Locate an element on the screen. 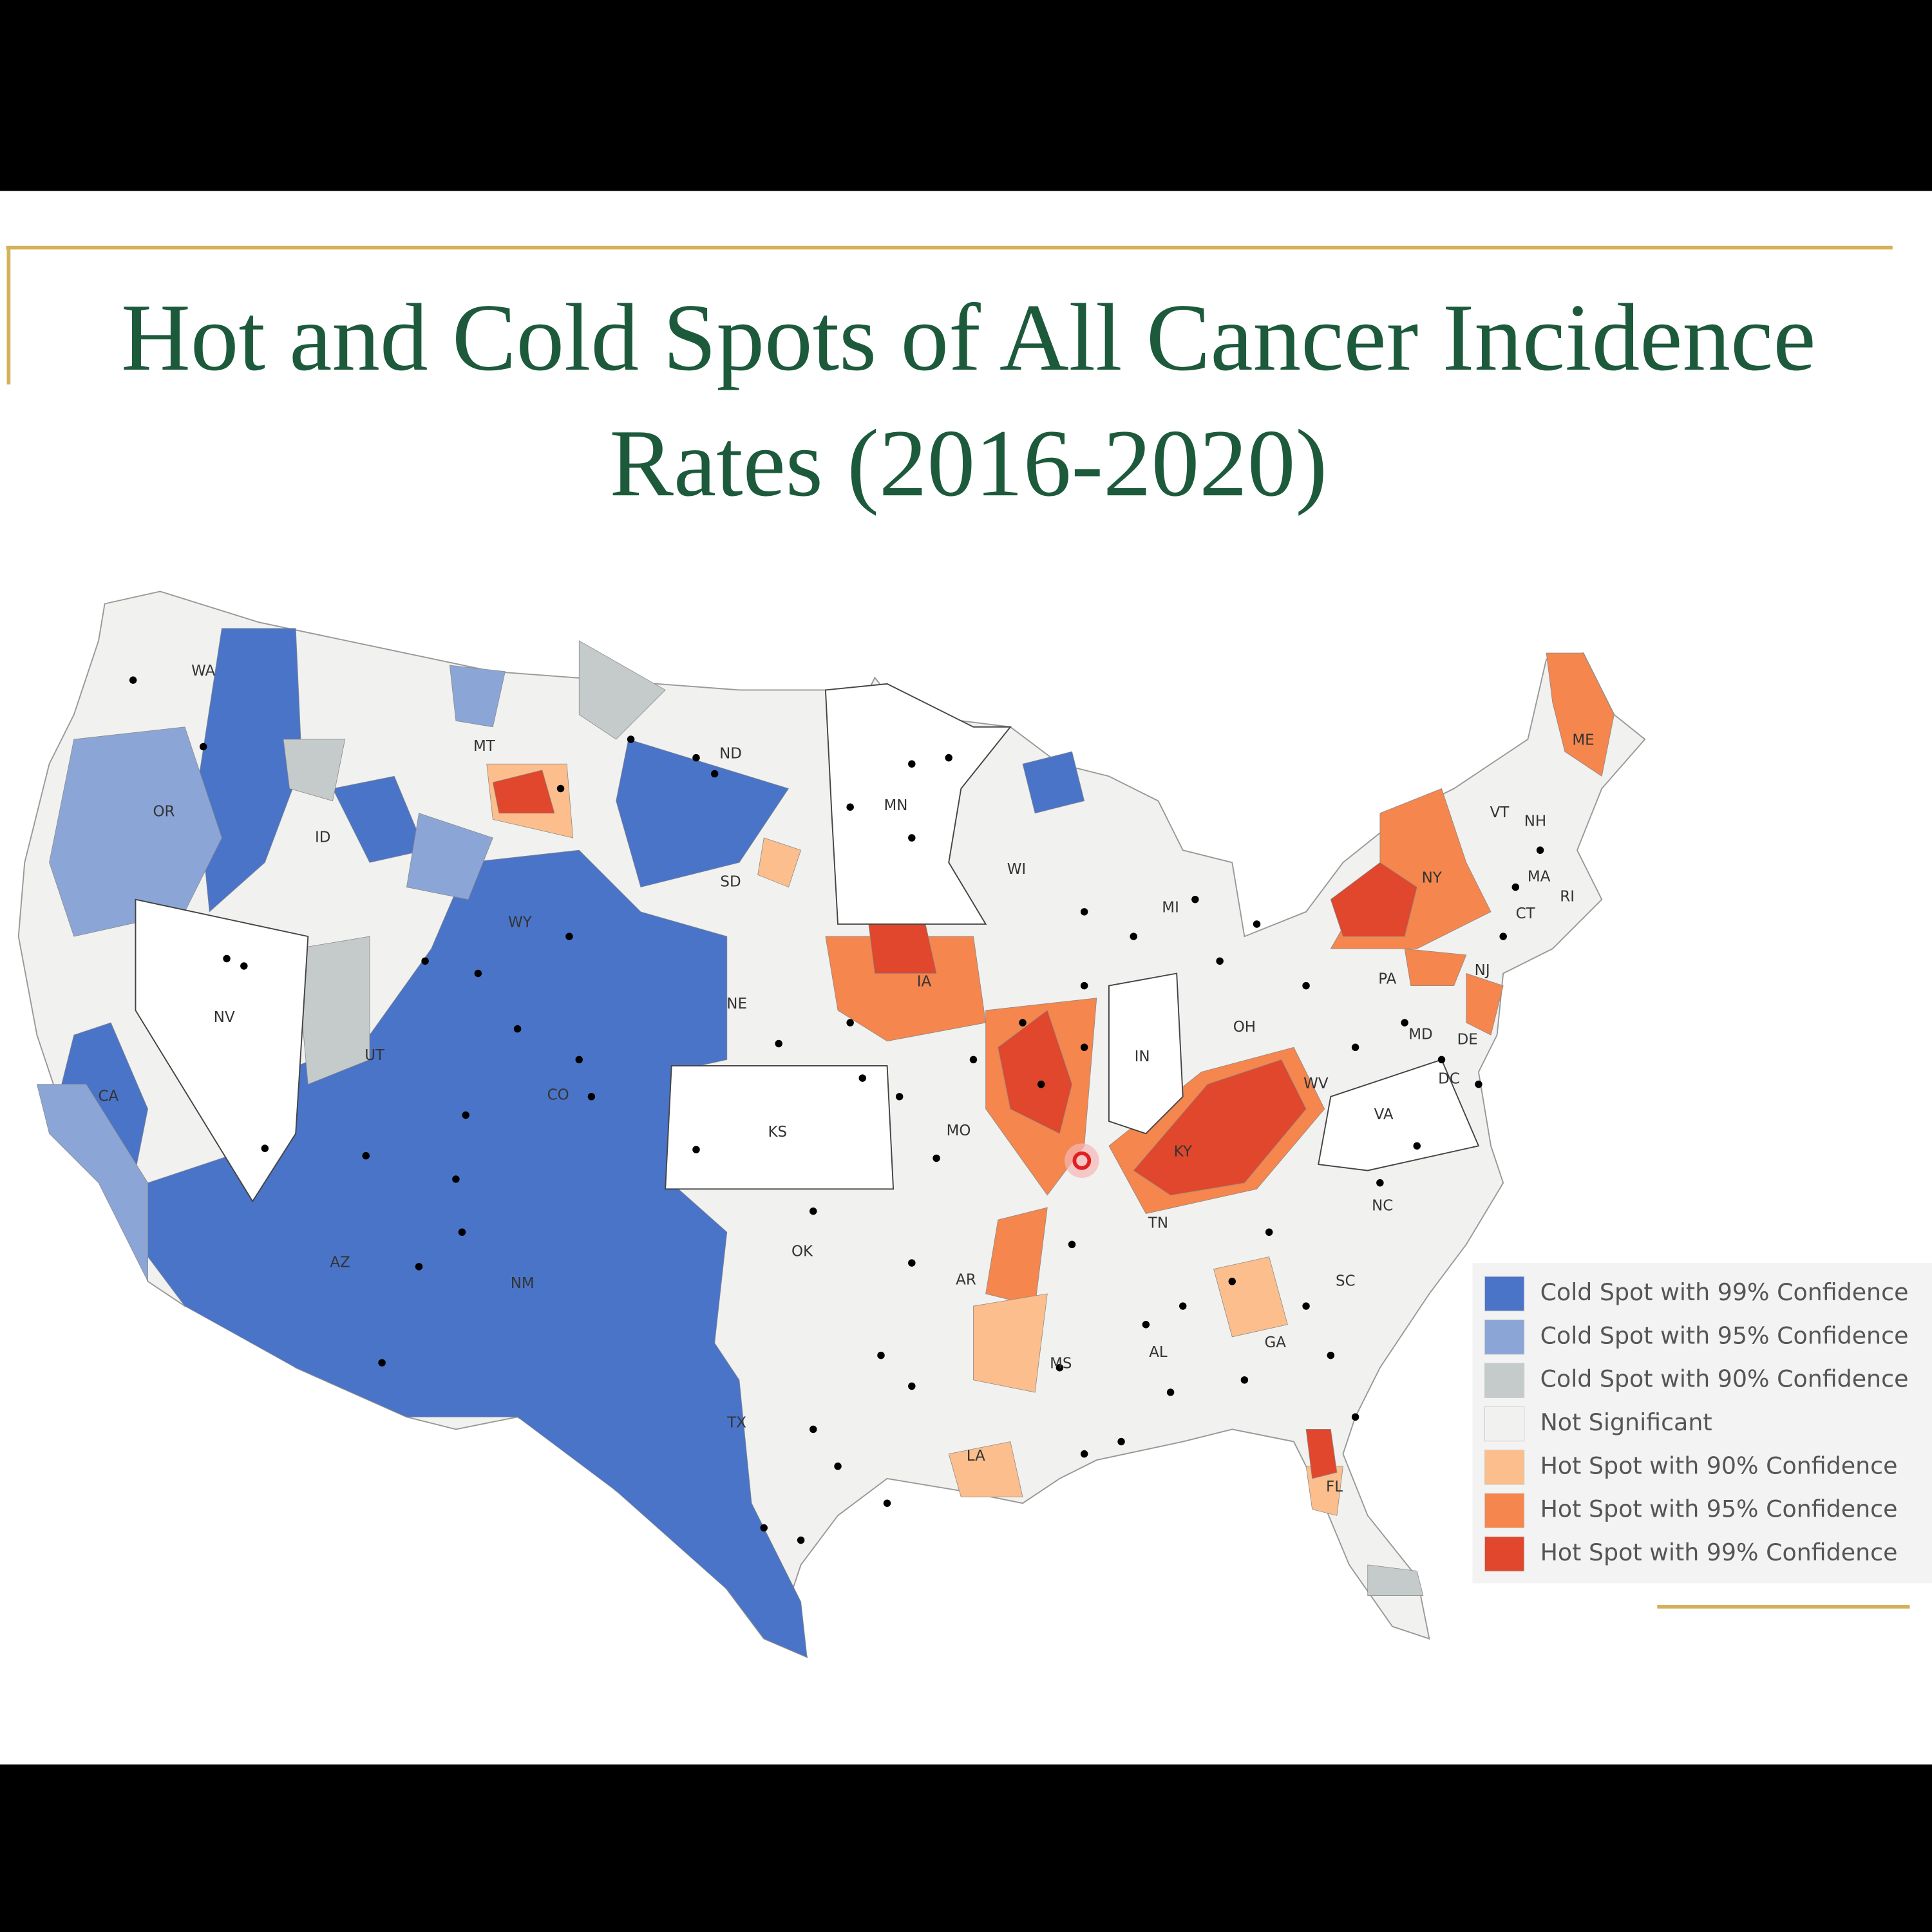 This screenshot has width=1932, height=1932. state-label: AZ is located at coordinates (340, 1263).